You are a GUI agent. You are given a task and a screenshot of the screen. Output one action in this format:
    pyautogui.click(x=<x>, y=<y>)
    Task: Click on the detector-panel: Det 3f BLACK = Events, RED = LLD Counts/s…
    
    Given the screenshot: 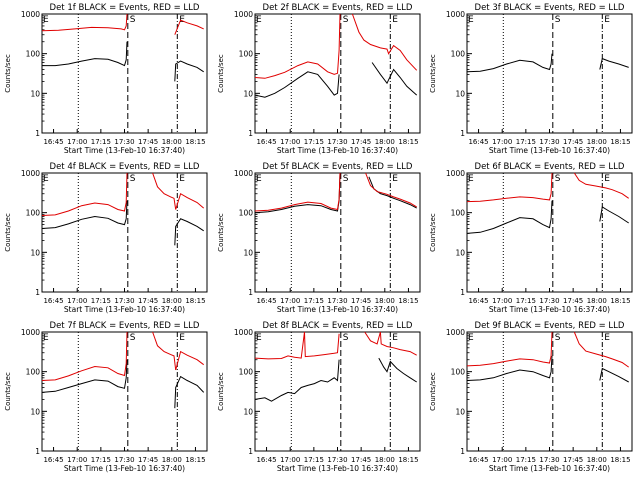 What is the action you would take?
    pyautogui.click(x=531, y=79)
    